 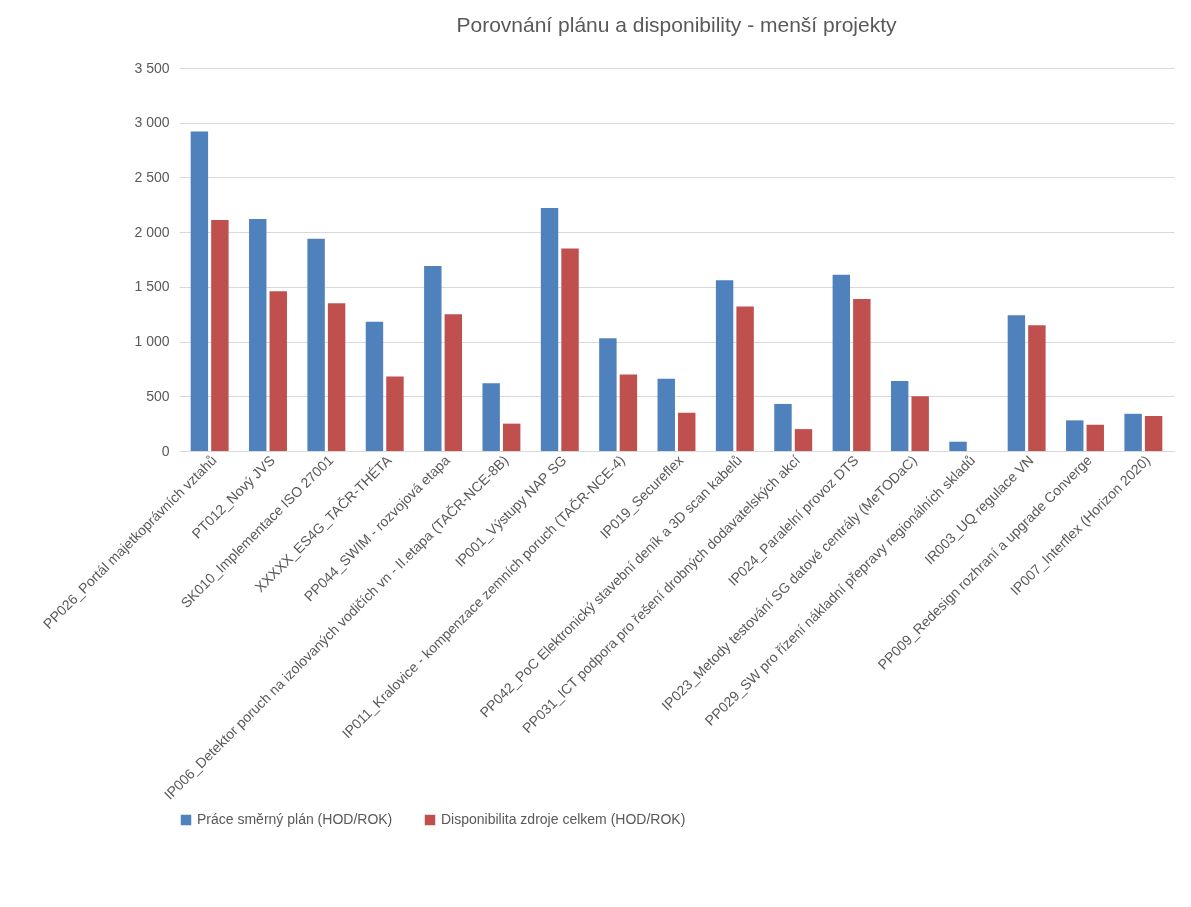 I want to click on y-tick-label: 500, so click(x=158, y=395).